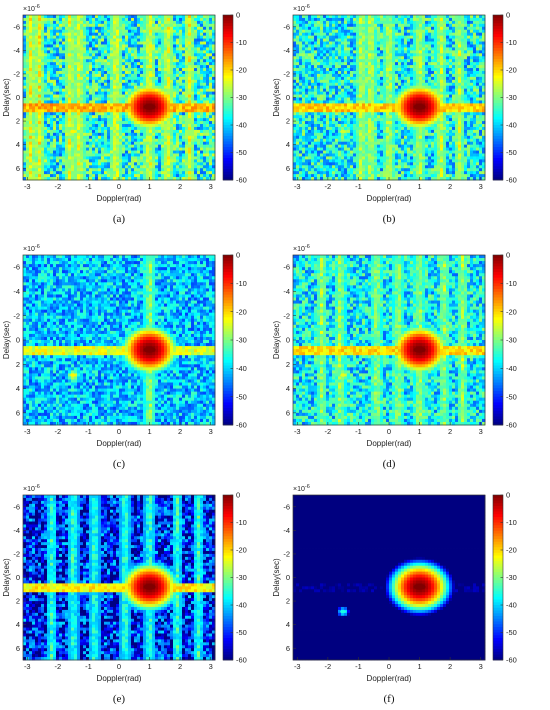 The height and width of the screenshot is (710, 550). What do you see at coordinates (228, 170) in the screenshot?
I see `colorbar-segment` at bounding box center [228, 170].